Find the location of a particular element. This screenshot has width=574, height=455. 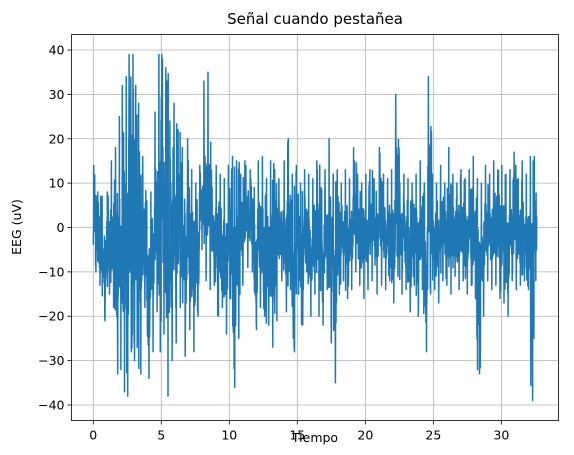

y-tick-label: −10 is located at coordinates (51, 271).